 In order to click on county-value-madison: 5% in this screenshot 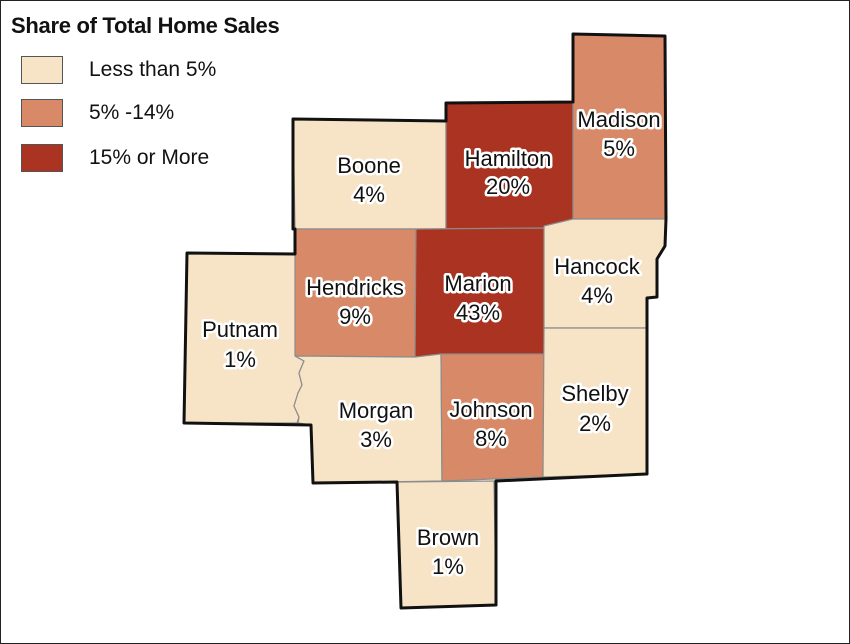, I will do `click(619, 148)`.